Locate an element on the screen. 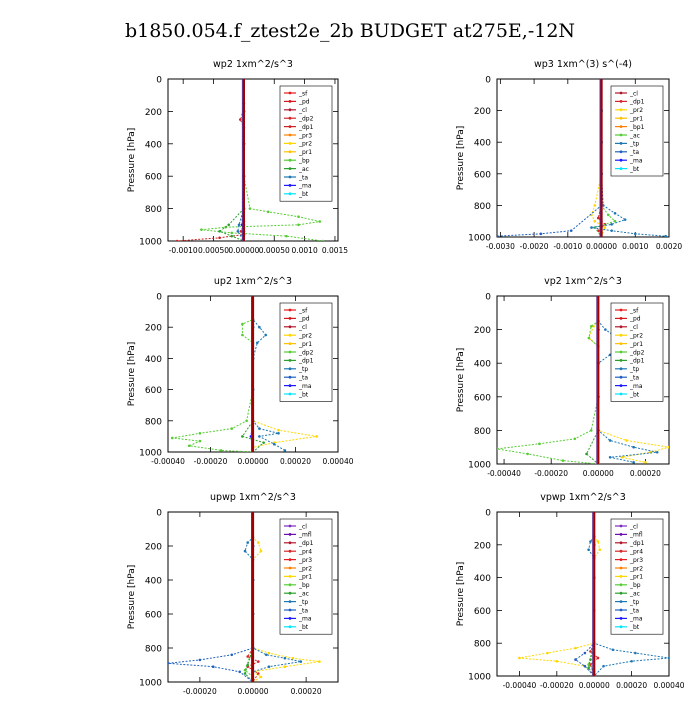 Image resolution: width=700 pixels, height=705 pixels. series-line-dp2 is located at coordinates (213, 374).